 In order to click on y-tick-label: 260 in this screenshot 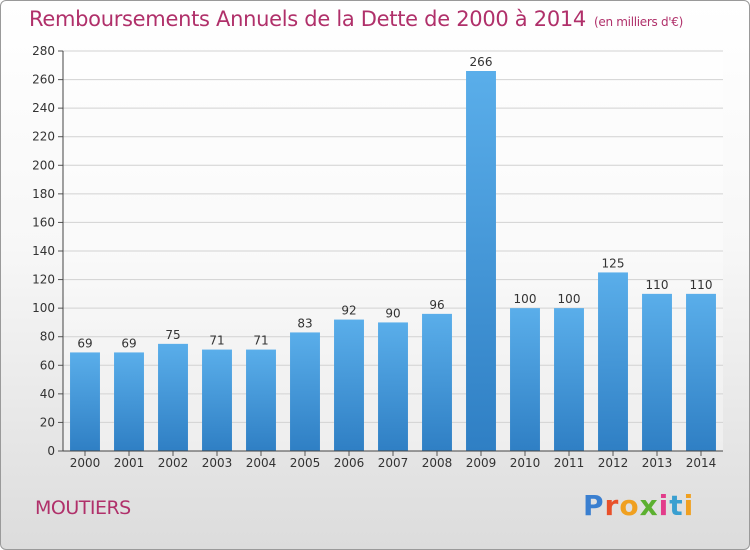, I will do `click(43, 80)`.